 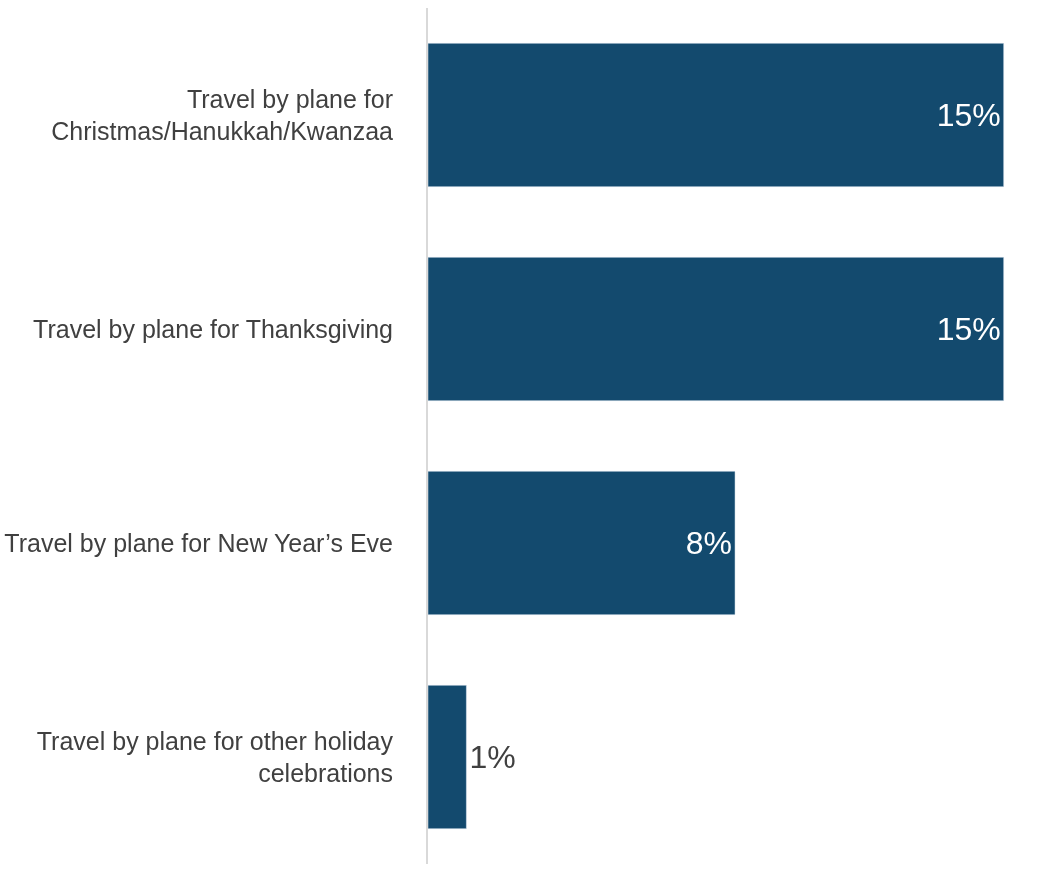 I want to click on data-label: 1%, so click(x=492, y=757).